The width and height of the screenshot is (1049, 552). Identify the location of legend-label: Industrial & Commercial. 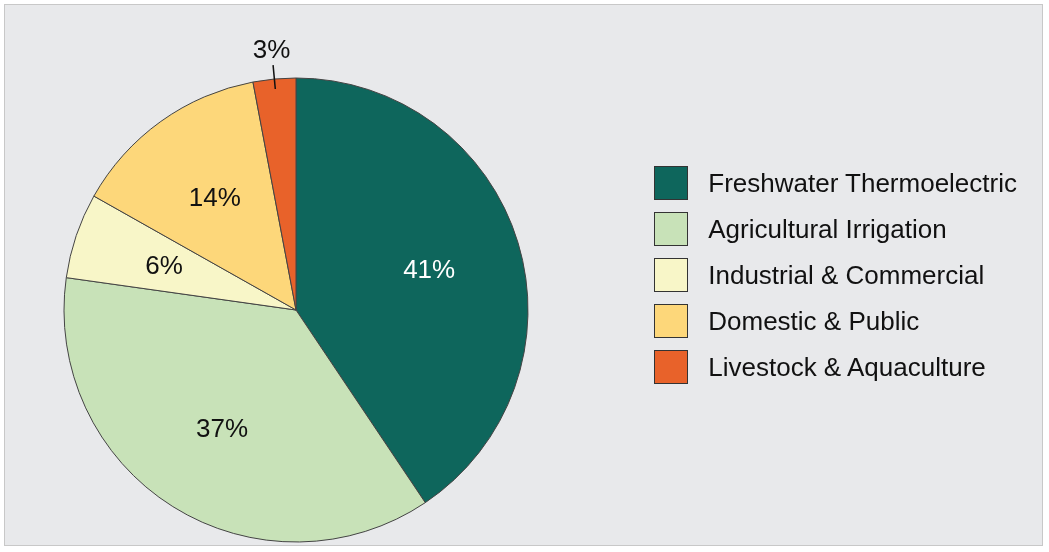
(846, 275).